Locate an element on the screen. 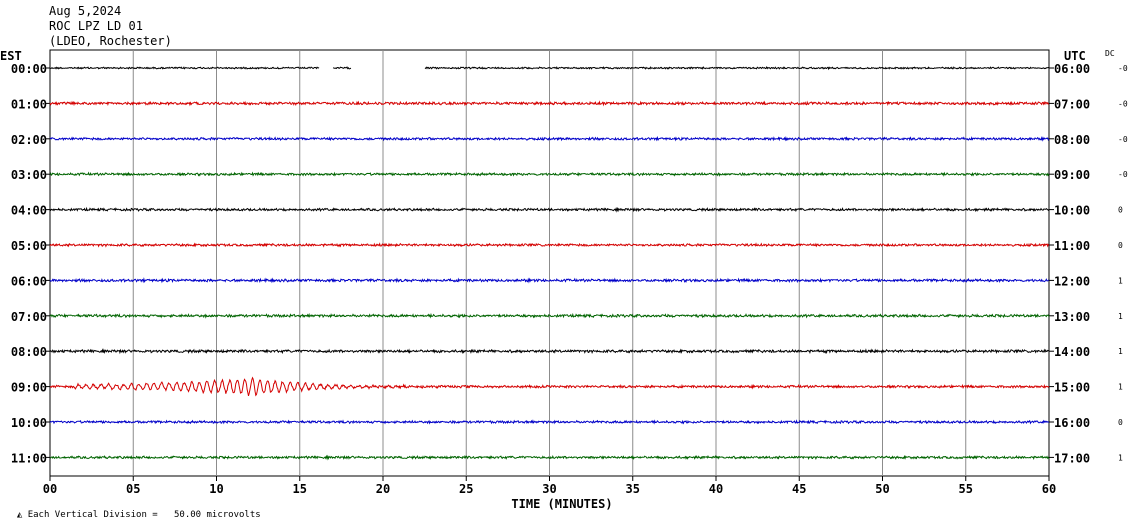 This screenshot has width=1130, height=520. right-time-label: 06:00 is located at coordinates (1072, 69).